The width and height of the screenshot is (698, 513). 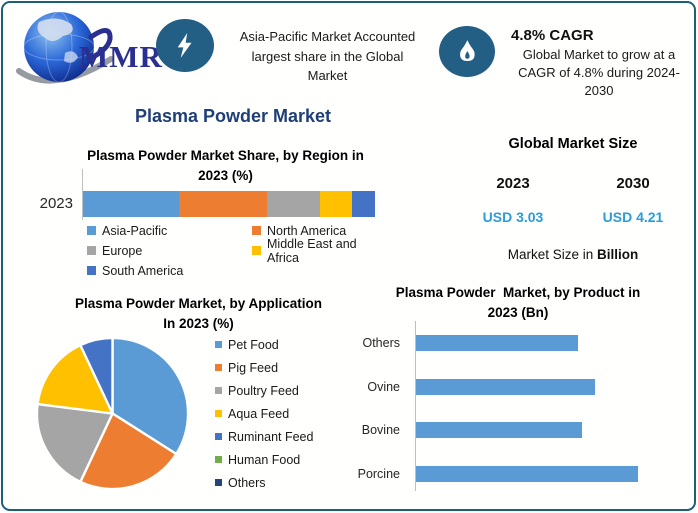 I want to click on region-chart-title-line: 2023 (%), so click(x=225, y=175).